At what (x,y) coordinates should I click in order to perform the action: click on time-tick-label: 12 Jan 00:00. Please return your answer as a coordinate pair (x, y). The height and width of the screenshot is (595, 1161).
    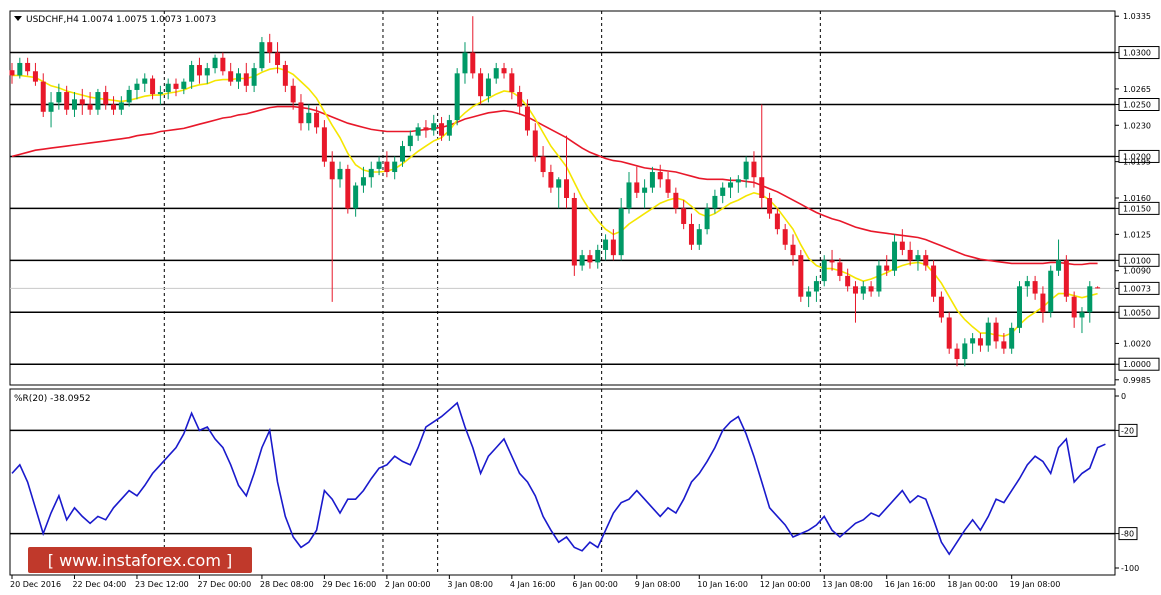
    Looking at the image, I should click on (785, 584).